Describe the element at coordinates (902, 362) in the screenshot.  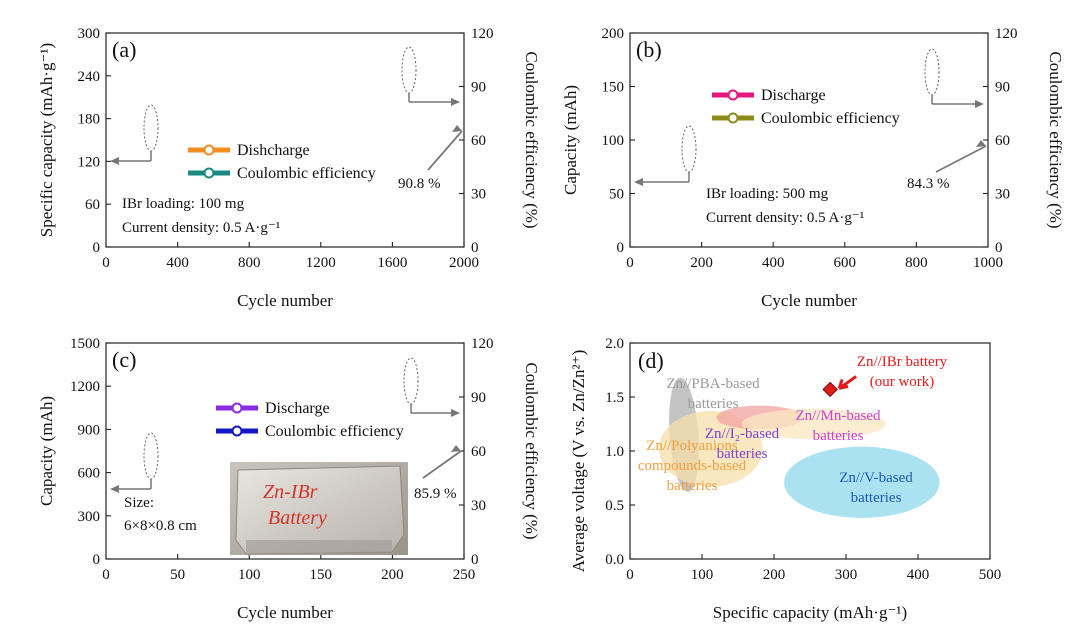
I see `point-label: Zn//IBr battery` at that location.